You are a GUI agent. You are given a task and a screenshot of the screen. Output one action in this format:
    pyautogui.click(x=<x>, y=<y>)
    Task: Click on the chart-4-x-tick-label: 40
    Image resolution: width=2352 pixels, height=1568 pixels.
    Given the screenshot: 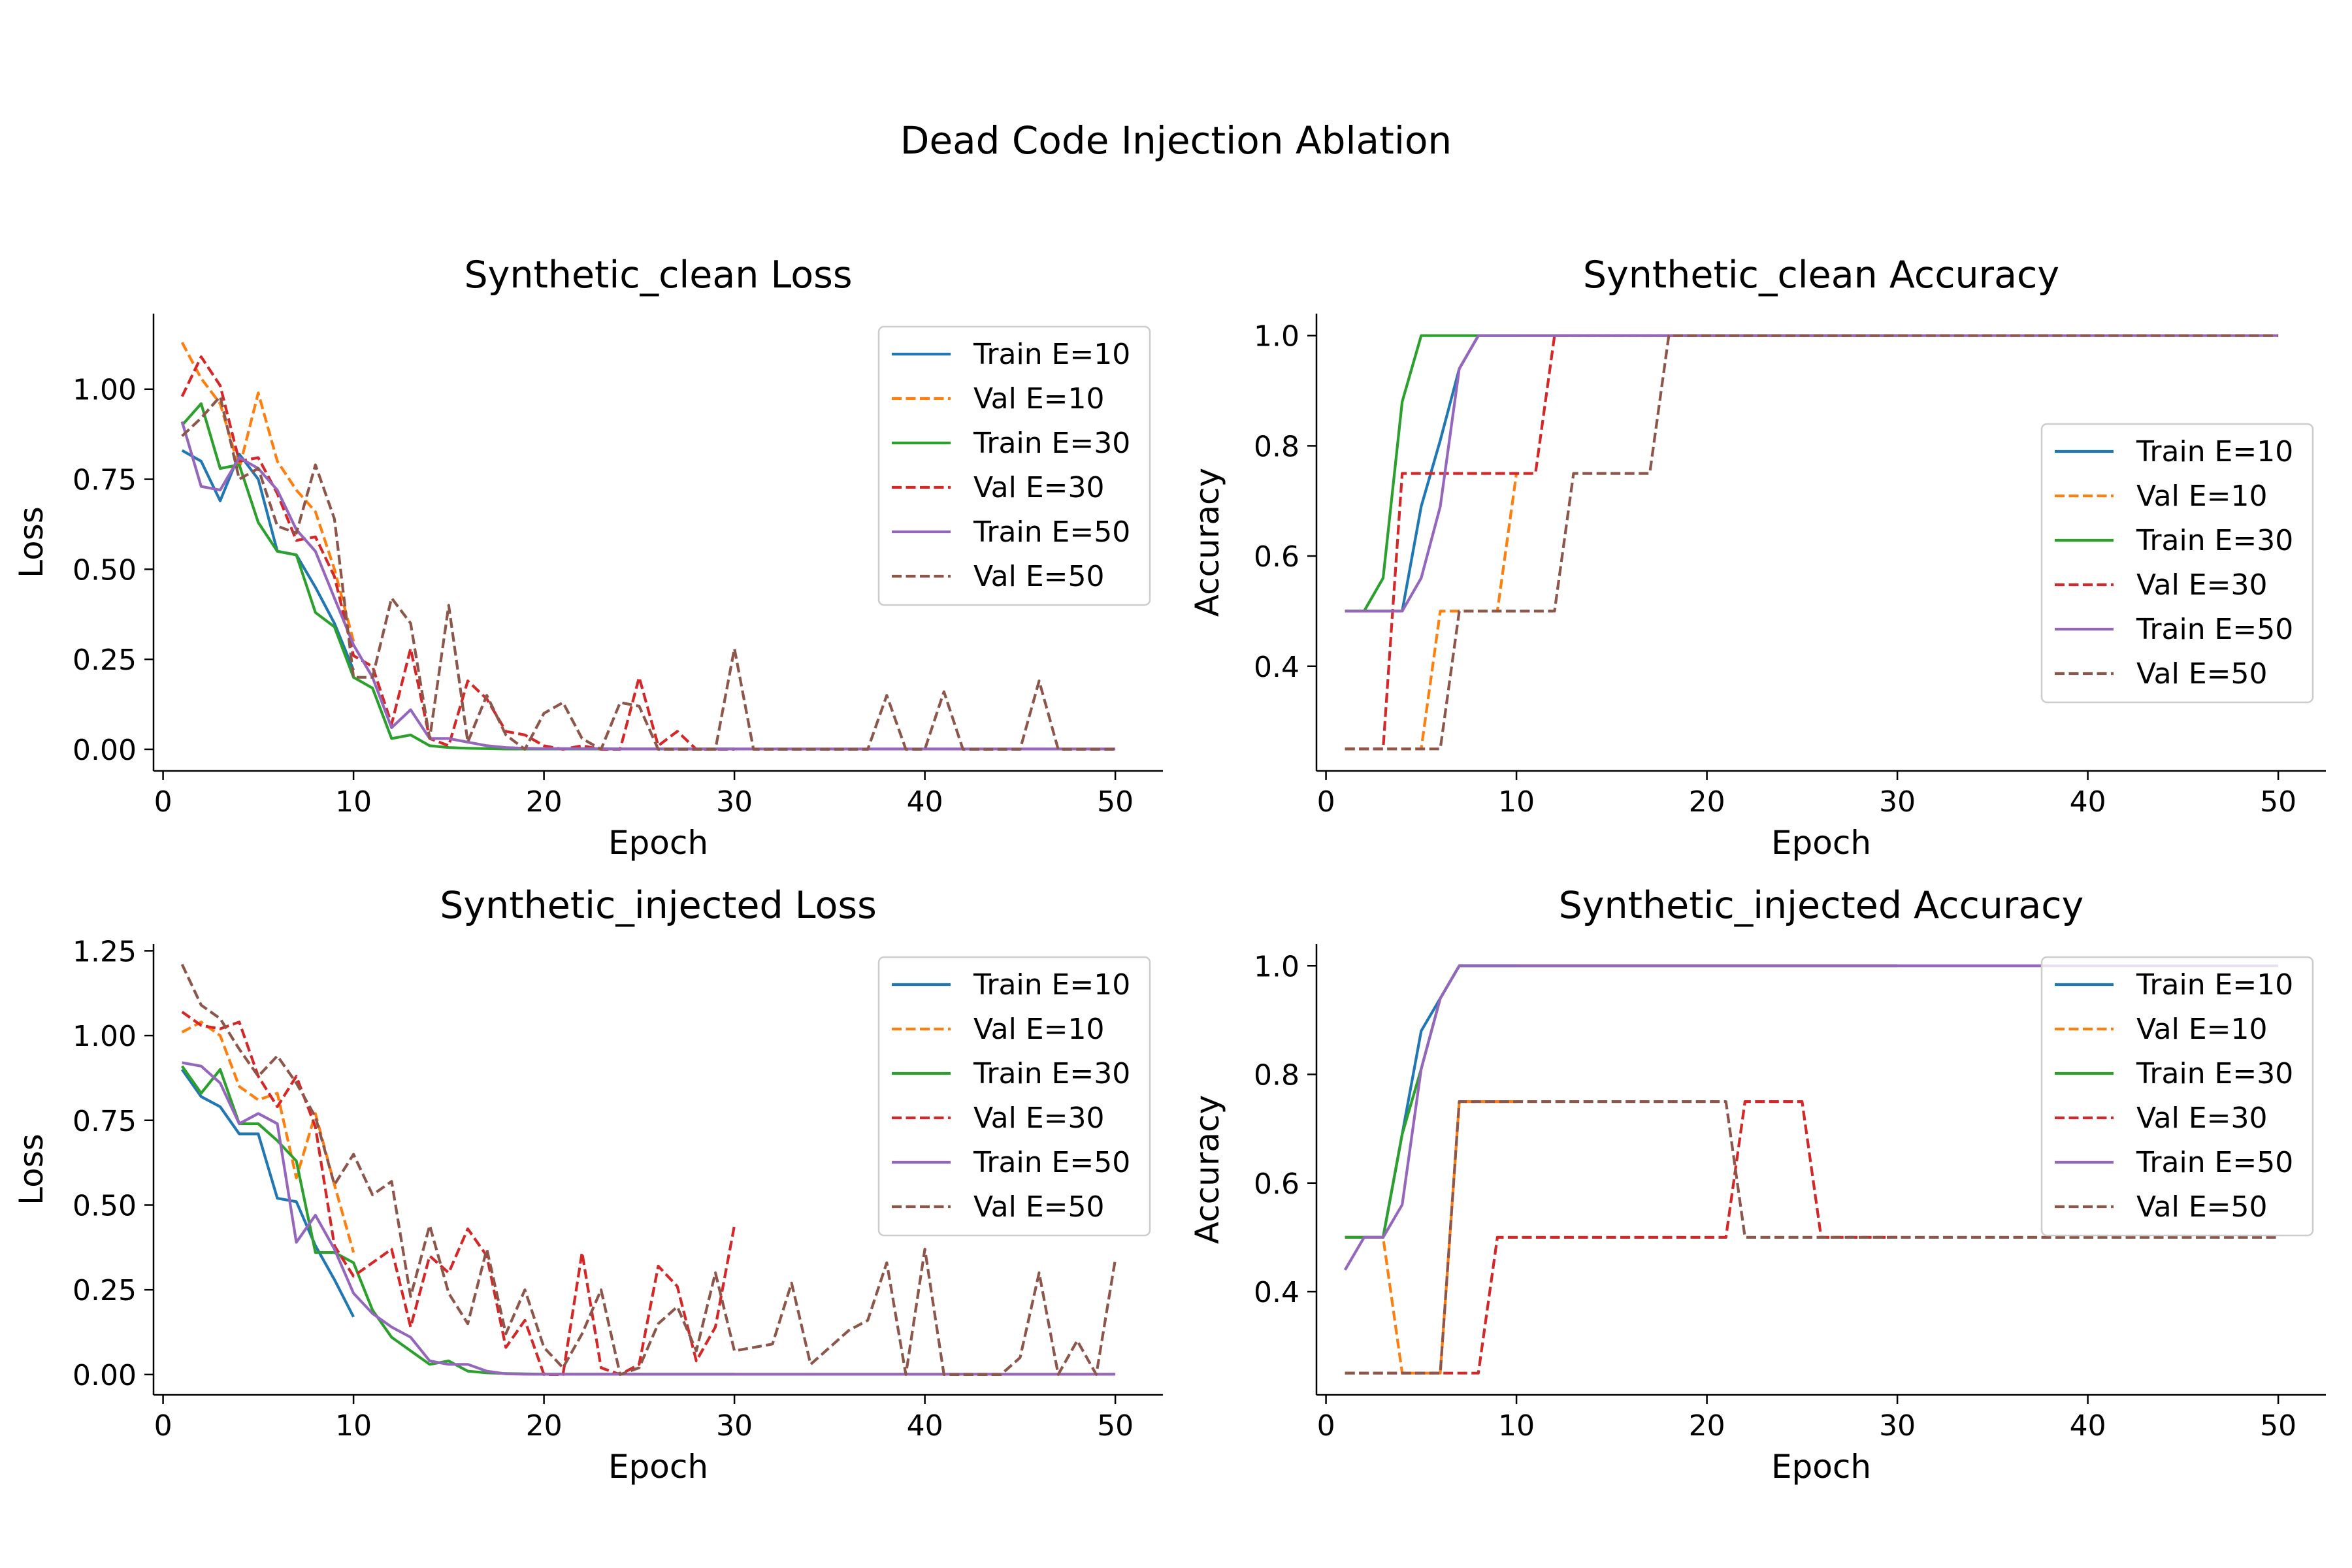 What is the action you would take?
    pyautogui.click(x=2088, y=1426)
    